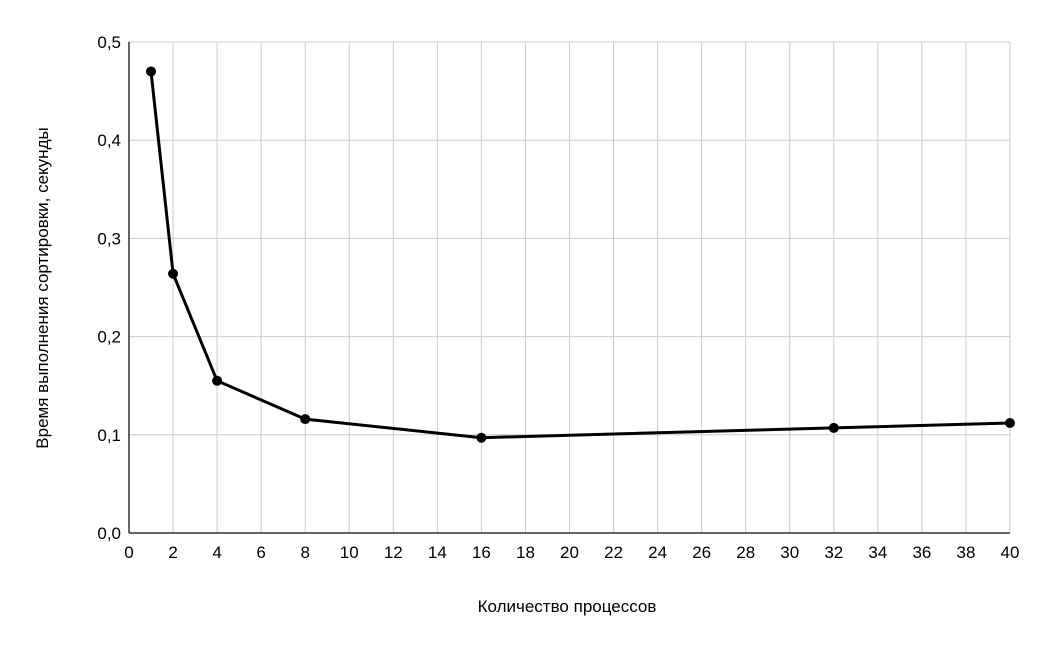  Describe the element at coordinates (349, 552) in the screenshot. I see `x-tick-label: 10` at that location.